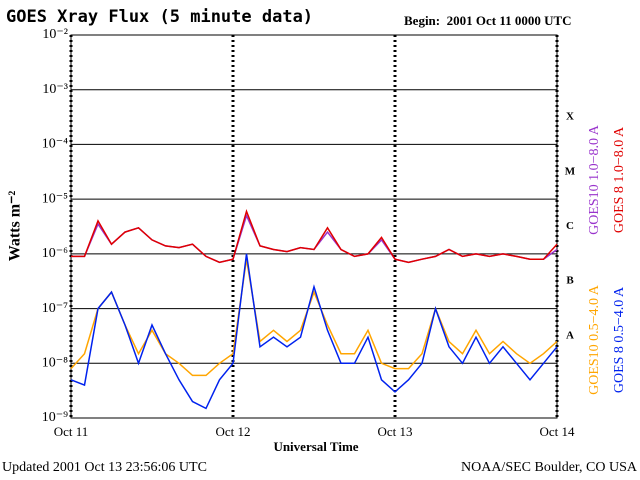  Describe the element at coordinates (549, 467) in the screenshot. I see `footer-right: NOAA/SEC Boulder, CO USA` at that location.